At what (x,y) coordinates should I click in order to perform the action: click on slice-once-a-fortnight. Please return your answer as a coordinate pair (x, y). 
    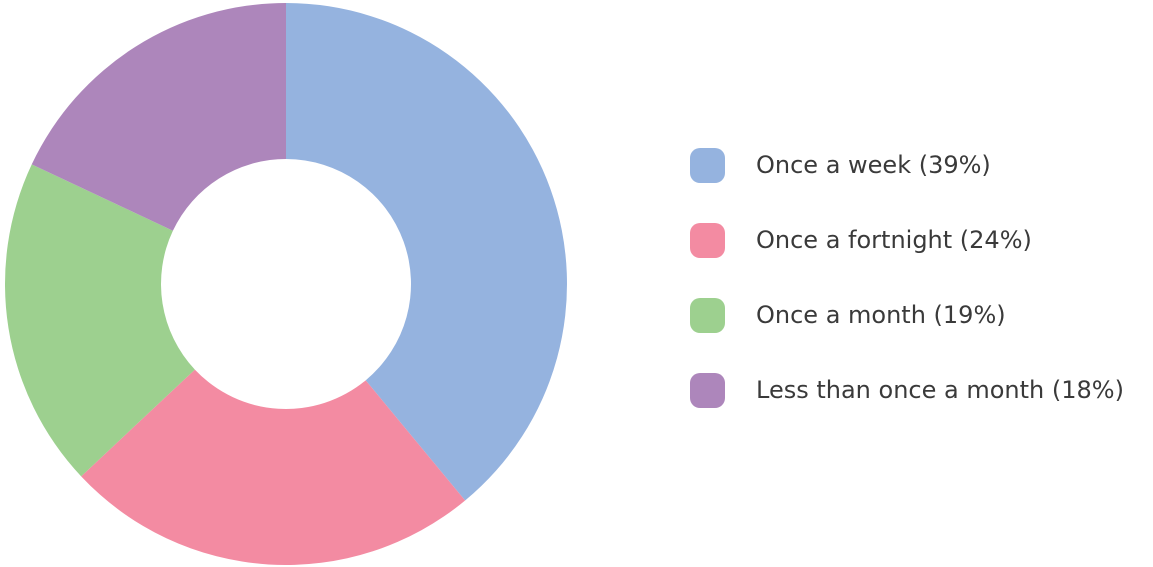
    Looking at the image, I should click on (273, 467).